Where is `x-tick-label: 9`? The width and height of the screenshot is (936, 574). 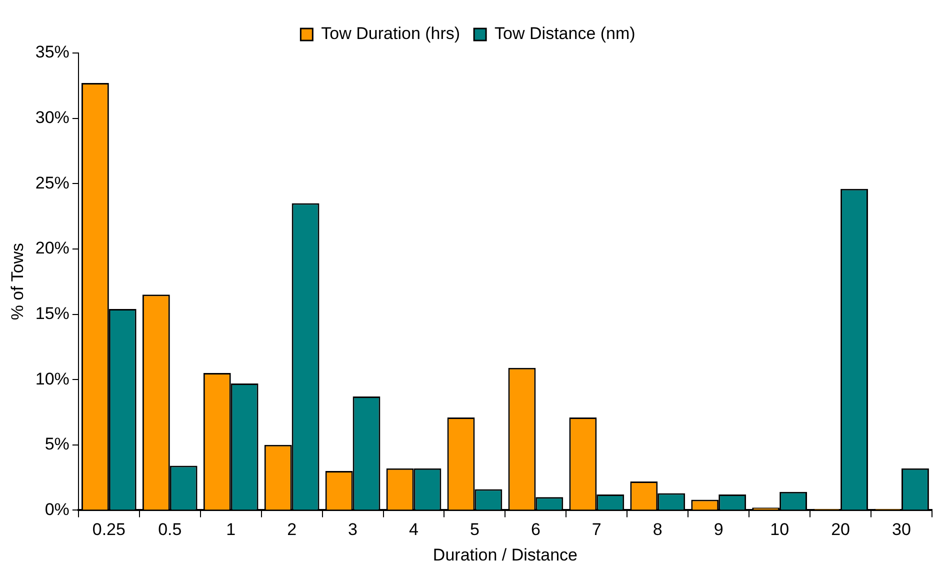
x-tick-label: 9 is located at coordinates (719, 530).